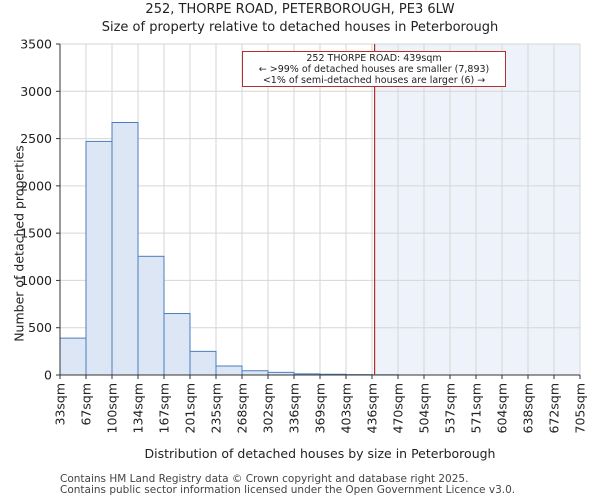 The width and height of the screenshot is (600, 500). What do you see at coordinates (36, 44) in the screenshot?
I see `y-tick-label: 3500` at bounding box center [36, 44].